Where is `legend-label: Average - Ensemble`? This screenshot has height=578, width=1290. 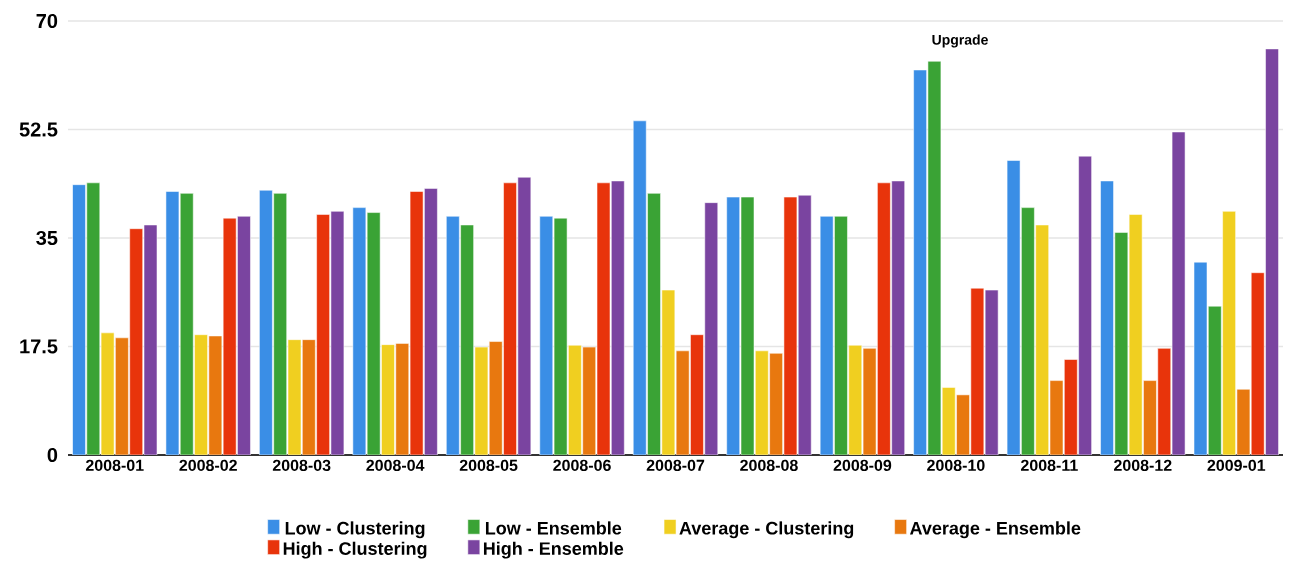
legend-label: Average - Ensemble is located at coordinates (995, 530).